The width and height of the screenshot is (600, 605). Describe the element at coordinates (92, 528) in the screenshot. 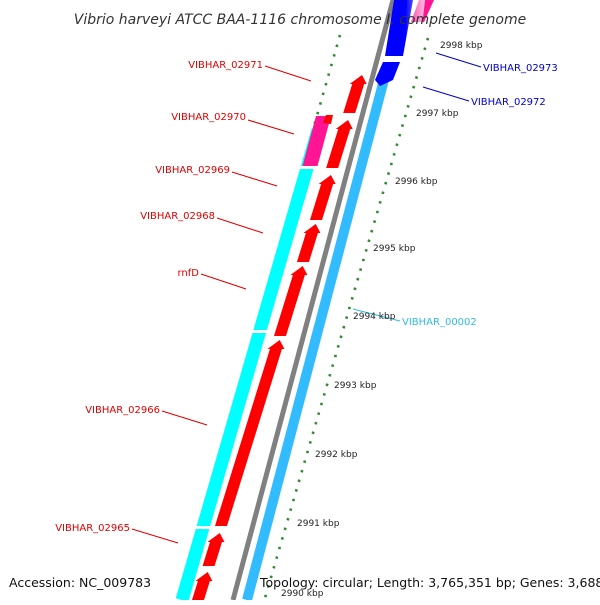

I see `gene-label-vibhar-02965: VIBHAR_02965` at that location.